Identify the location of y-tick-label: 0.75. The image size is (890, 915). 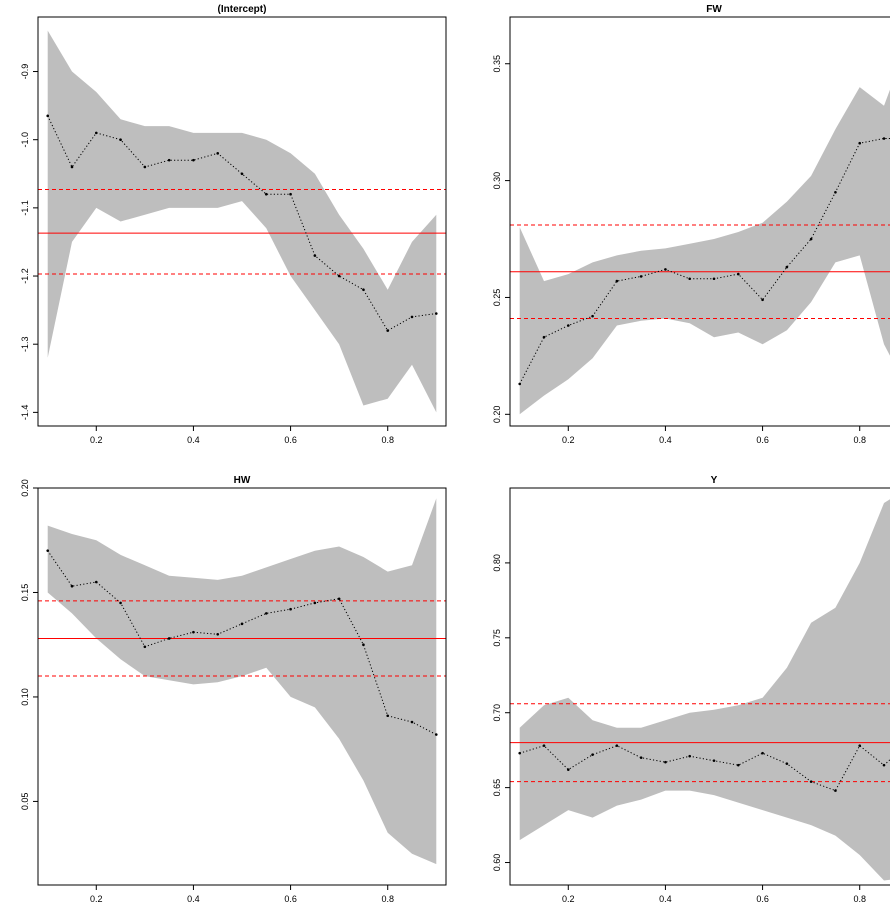
(497, 638).